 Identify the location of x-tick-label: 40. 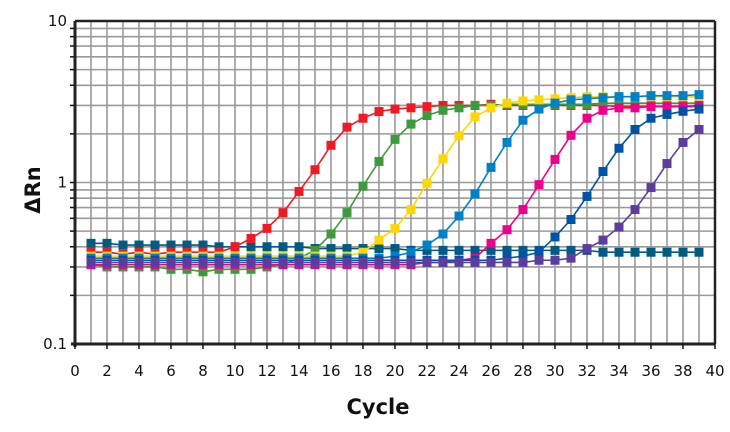
(714, 371).